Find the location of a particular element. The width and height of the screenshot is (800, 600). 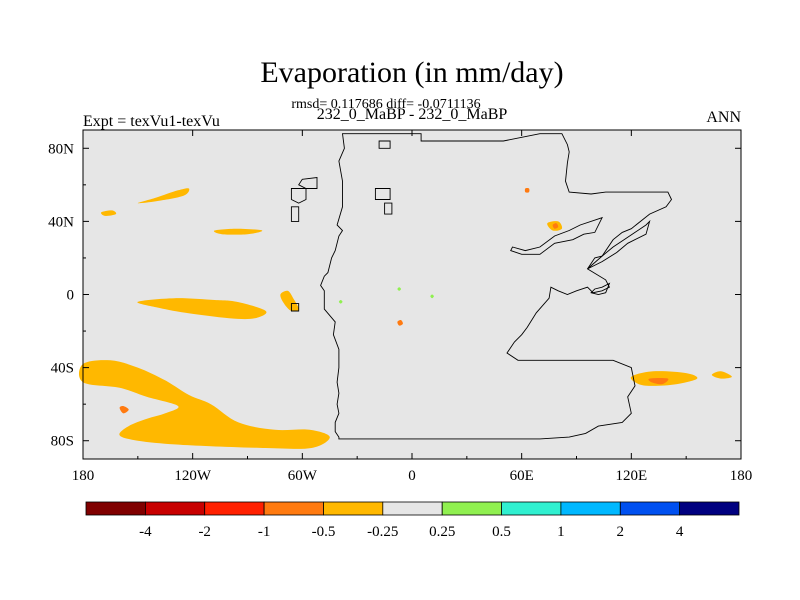

region-north-pacific-patch-west is located at coordinates (108, 213).